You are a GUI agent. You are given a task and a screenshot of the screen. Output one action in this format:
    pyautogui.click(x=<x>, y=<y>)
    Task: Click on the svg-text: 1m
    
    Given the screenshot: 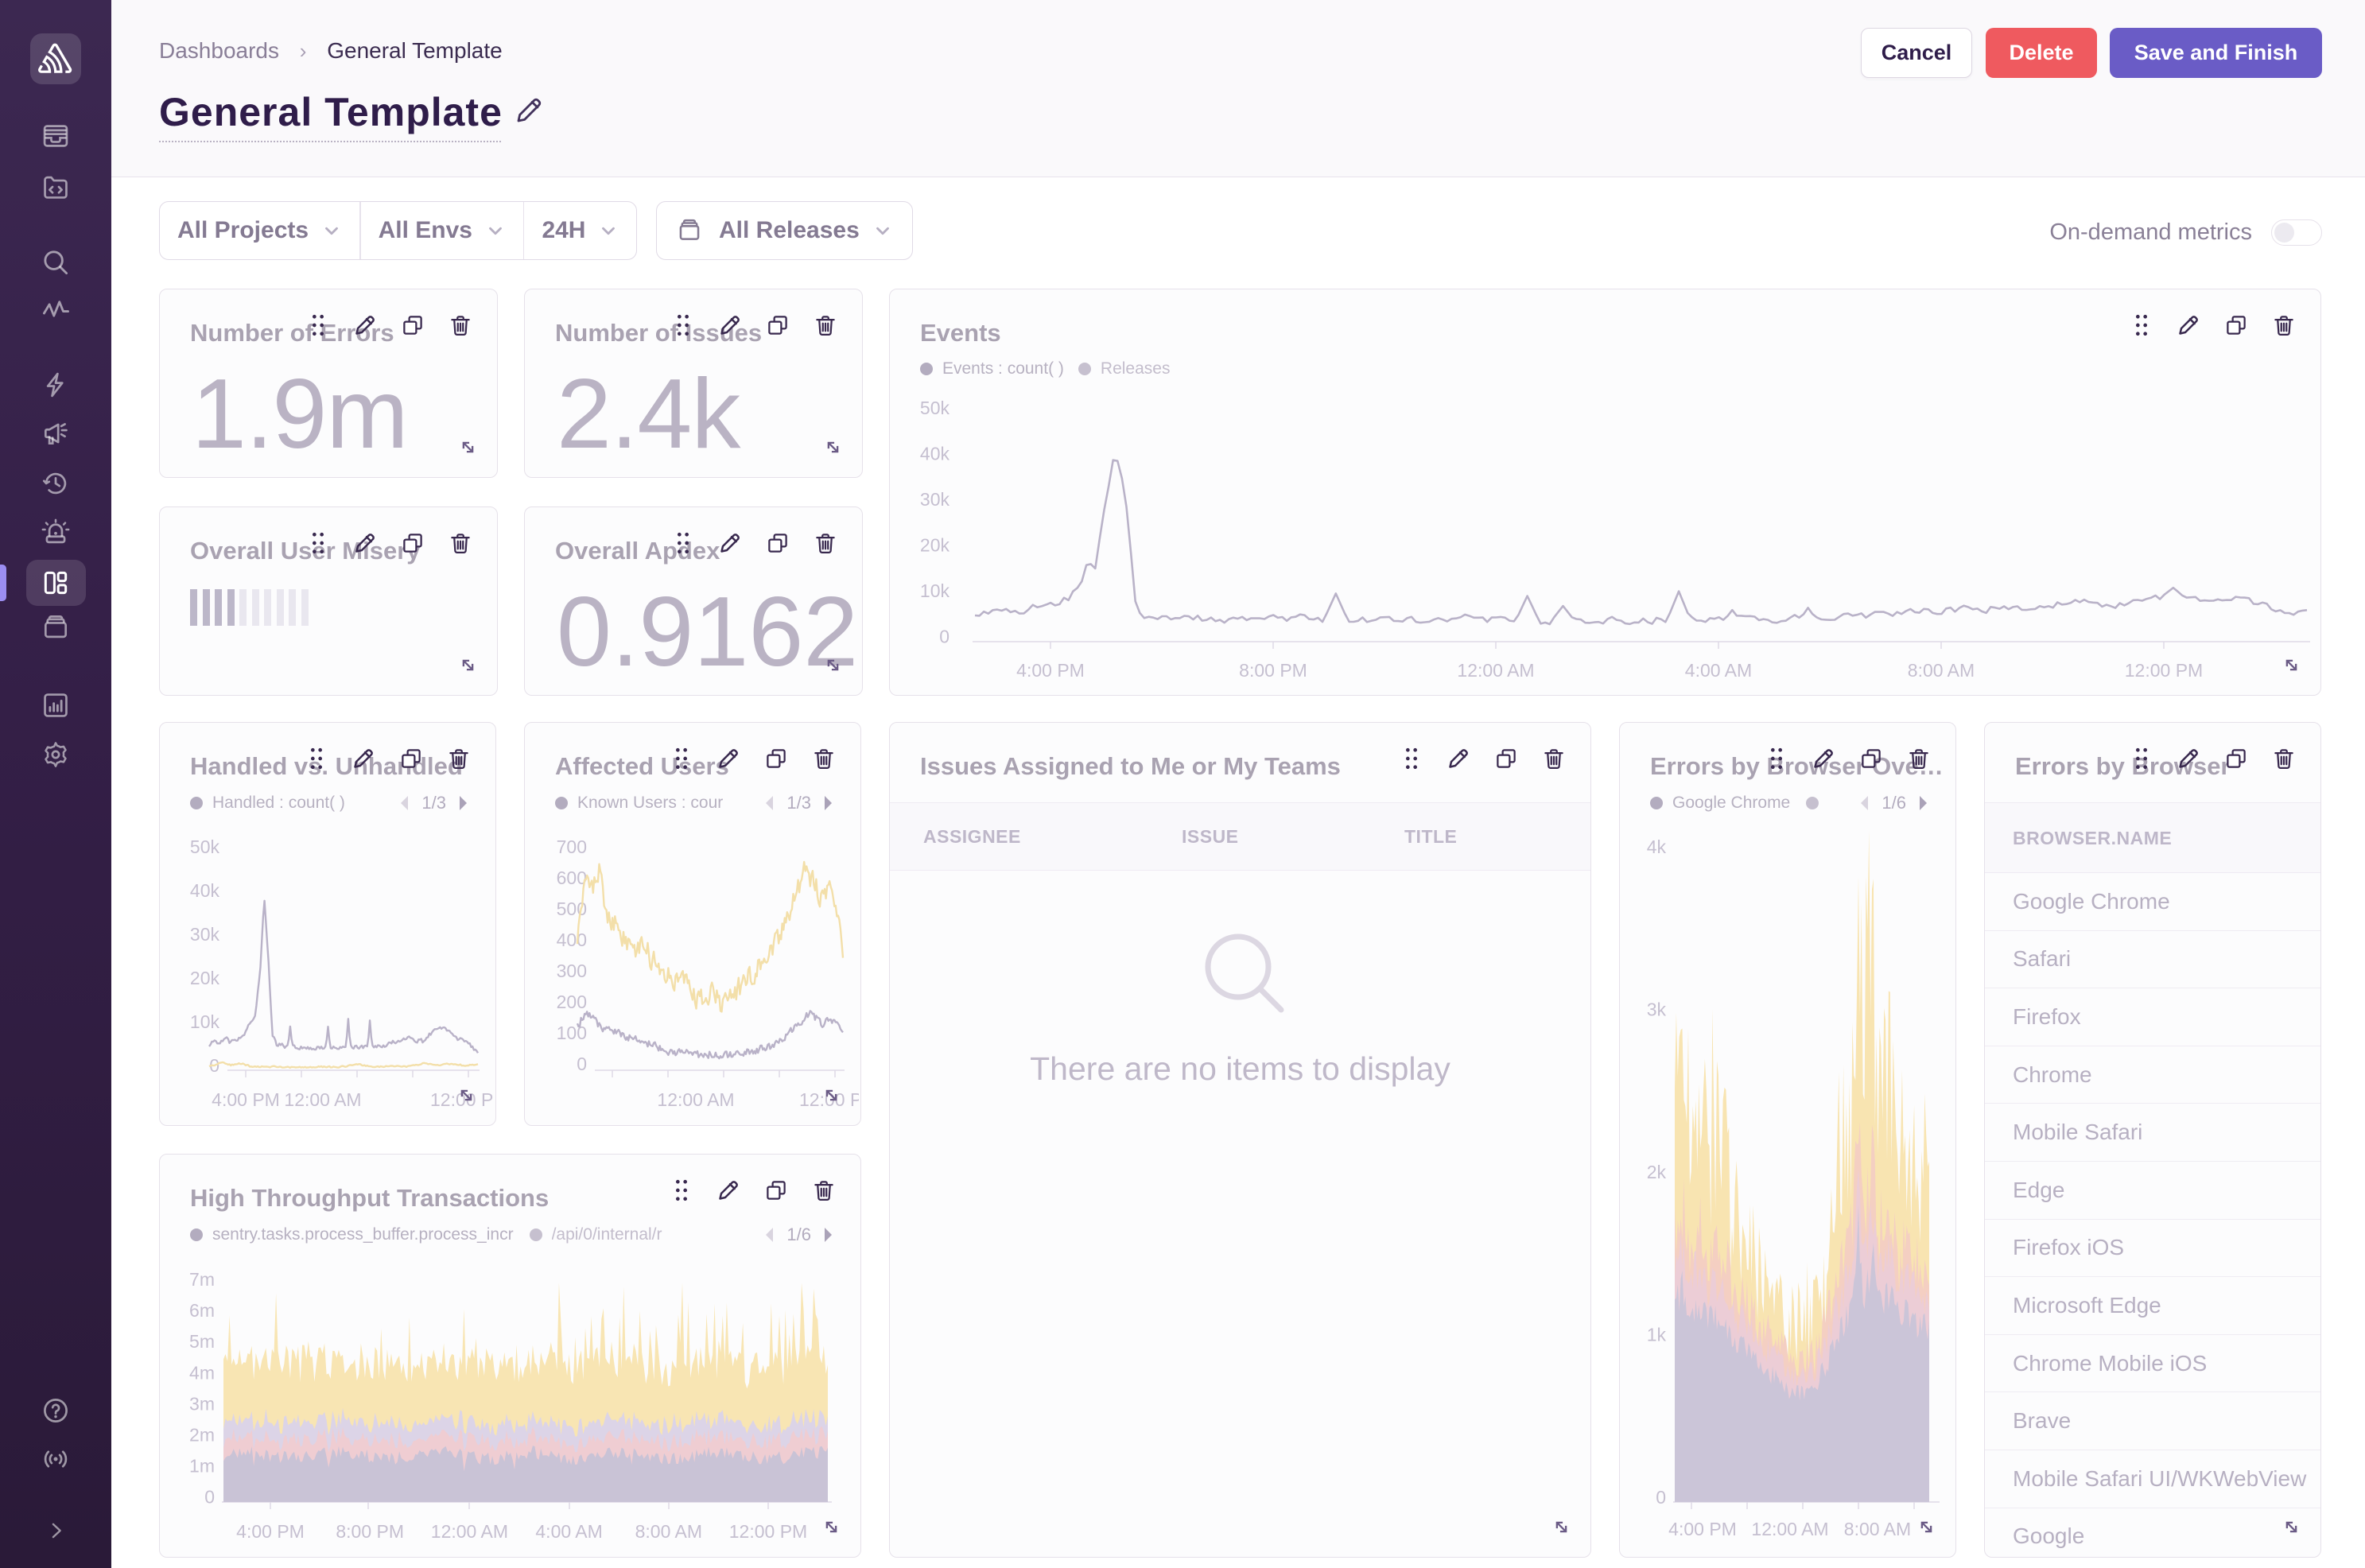 What is the action you would take?
    pyautogui.click(x=202, y=1466)
    